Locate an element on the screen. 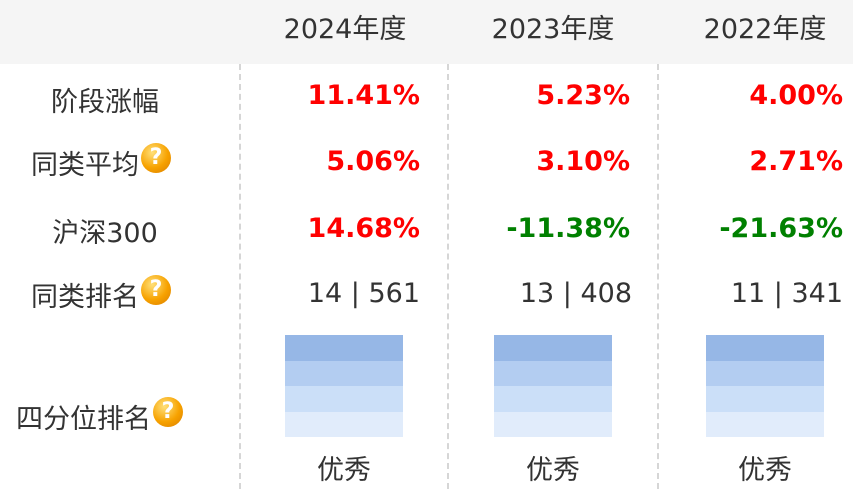 The width and height of the screenshot is (853, 489). peer-rank-2024: 14 | 561 is located at coordinates (363, 293).